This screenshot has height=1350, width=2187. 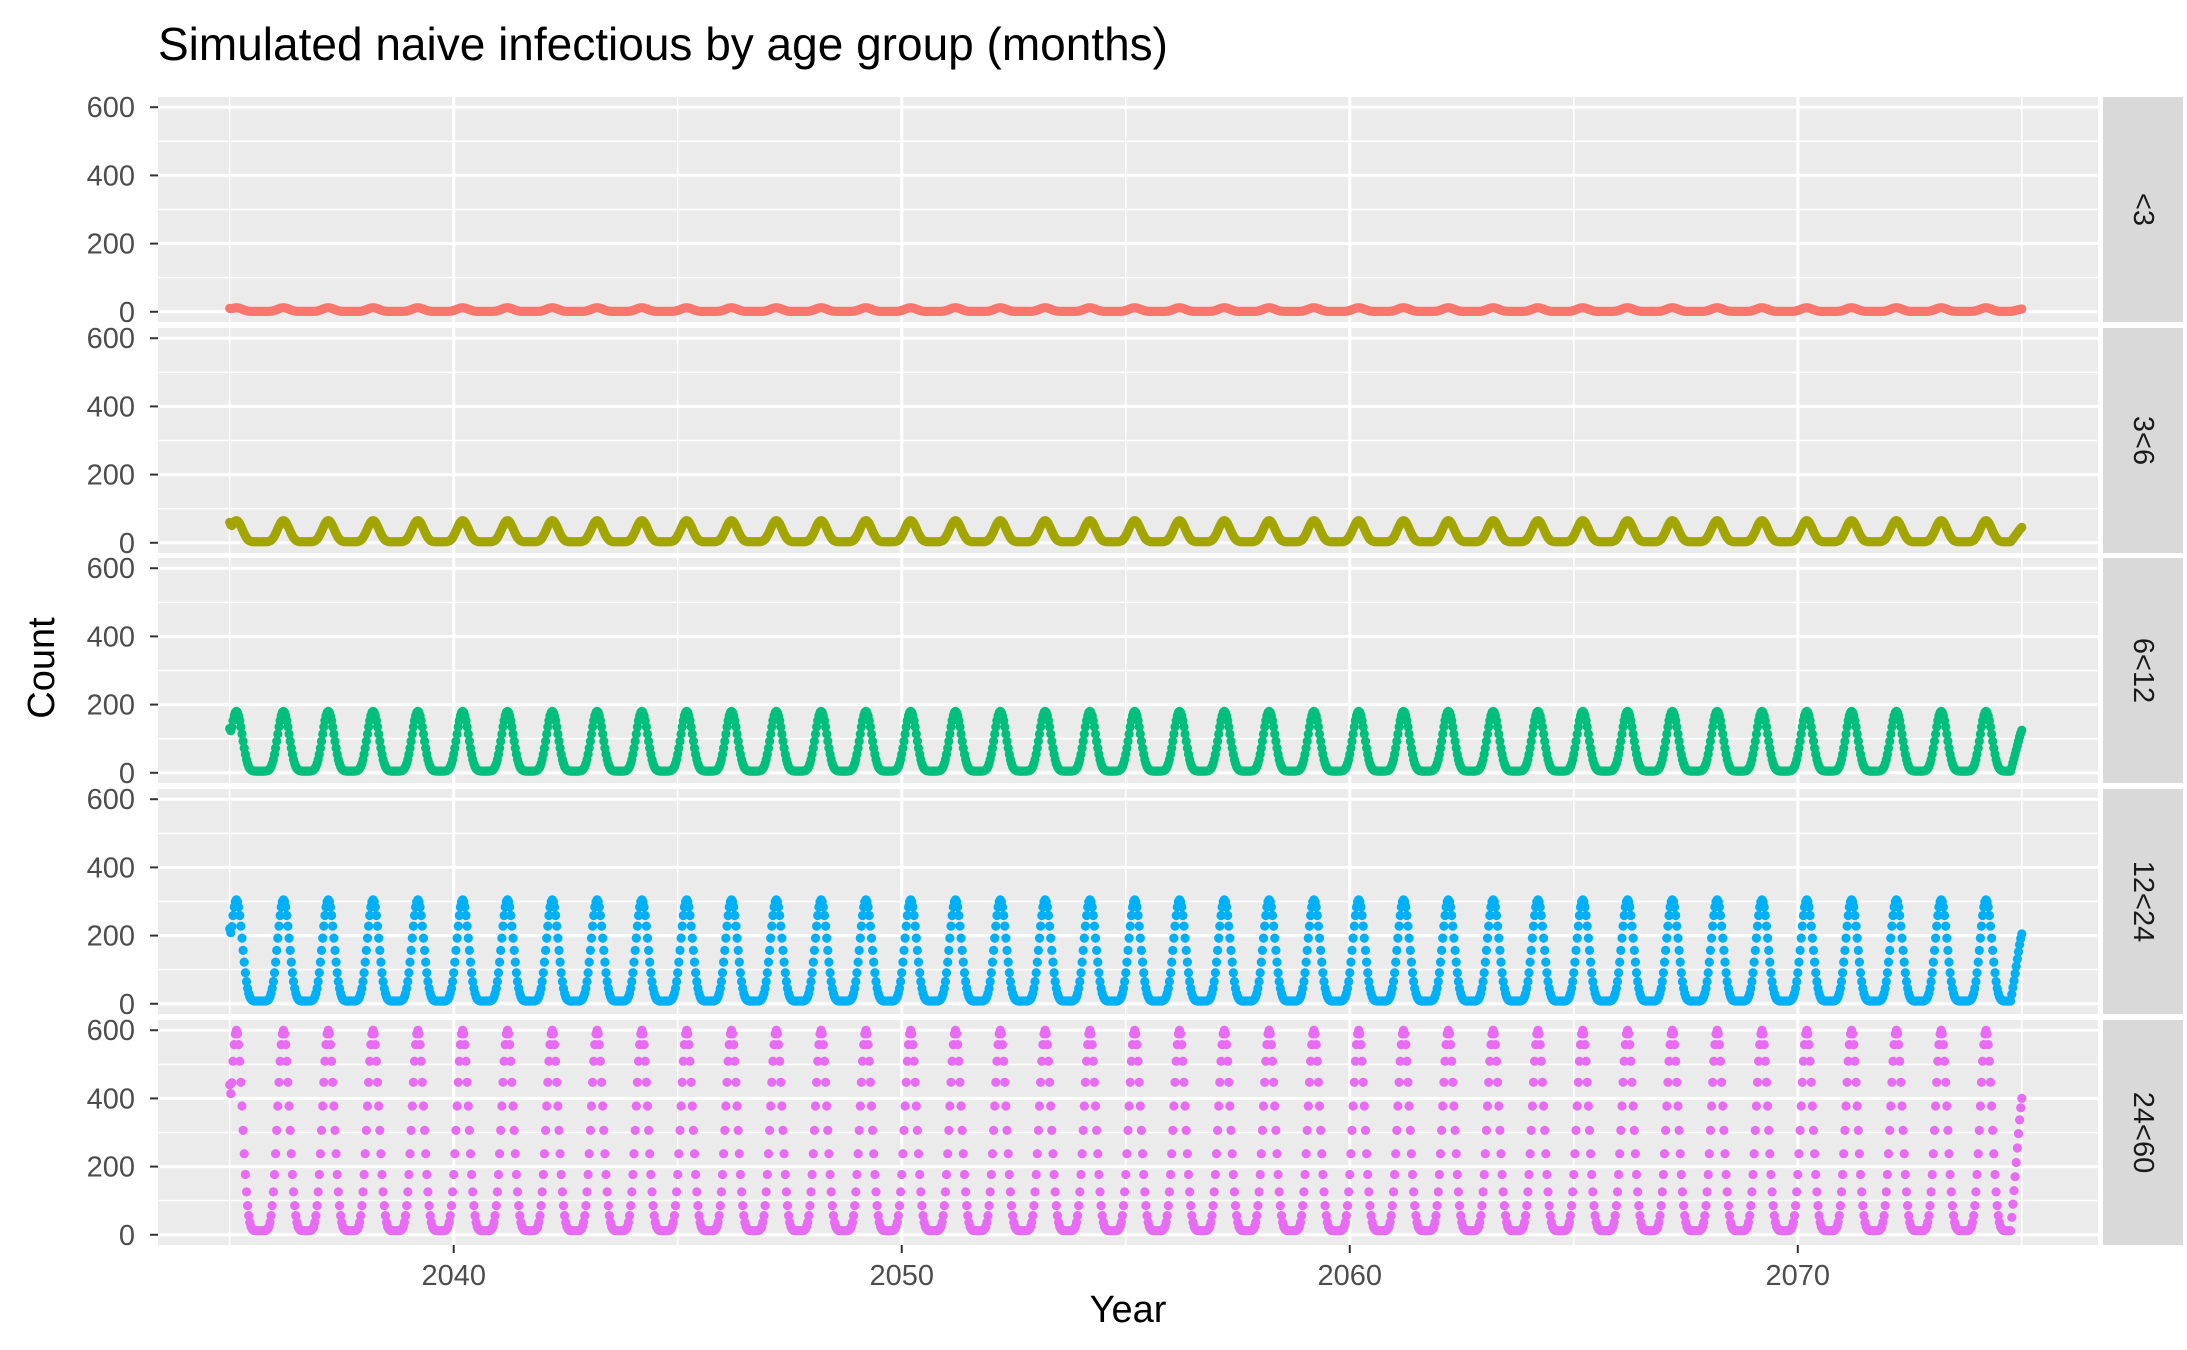 What do you see at coordinates (2143, 901) in the screenshot?
I see `facet-strip-label: 12<24` at bounding box center [2143, 901].